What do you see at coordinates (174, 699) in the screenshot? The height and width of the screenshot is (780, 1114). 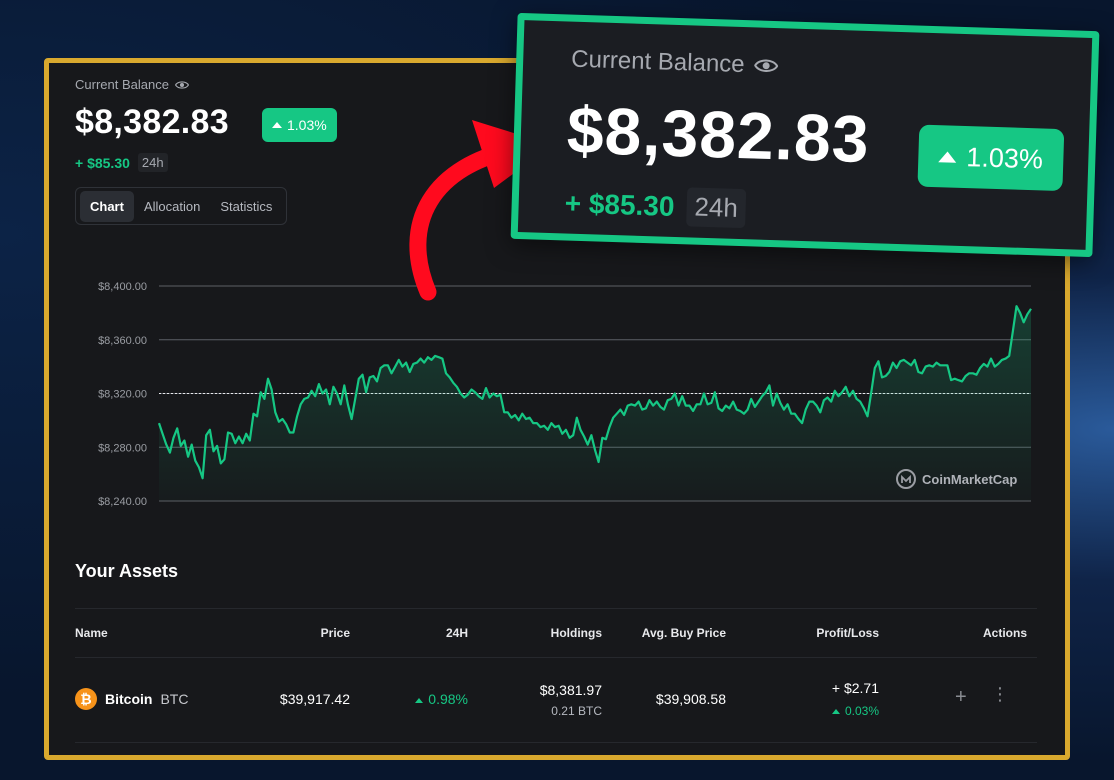 I see `asset-symbol: BTC` at bounding box center [174, 699].